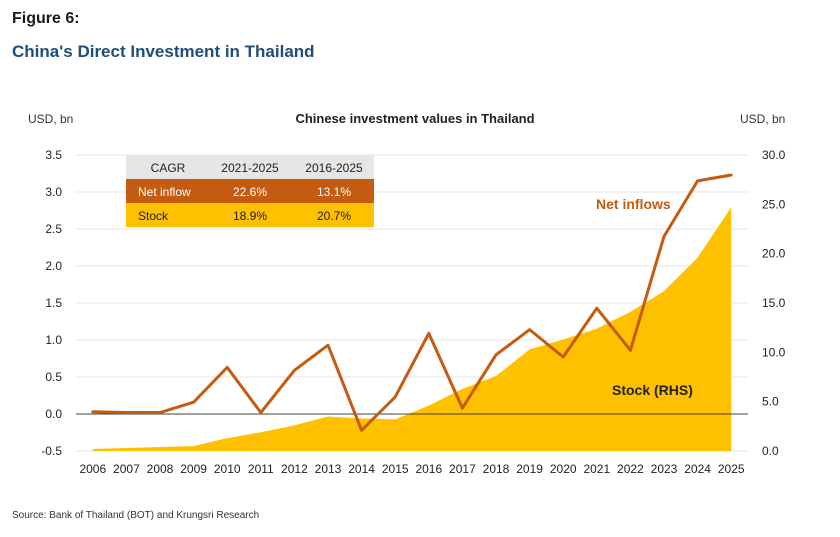 Image resolution: width=840 pixels, height=537 pixels. I want to click on left-tick-label: 0.0, so click(53, 414).